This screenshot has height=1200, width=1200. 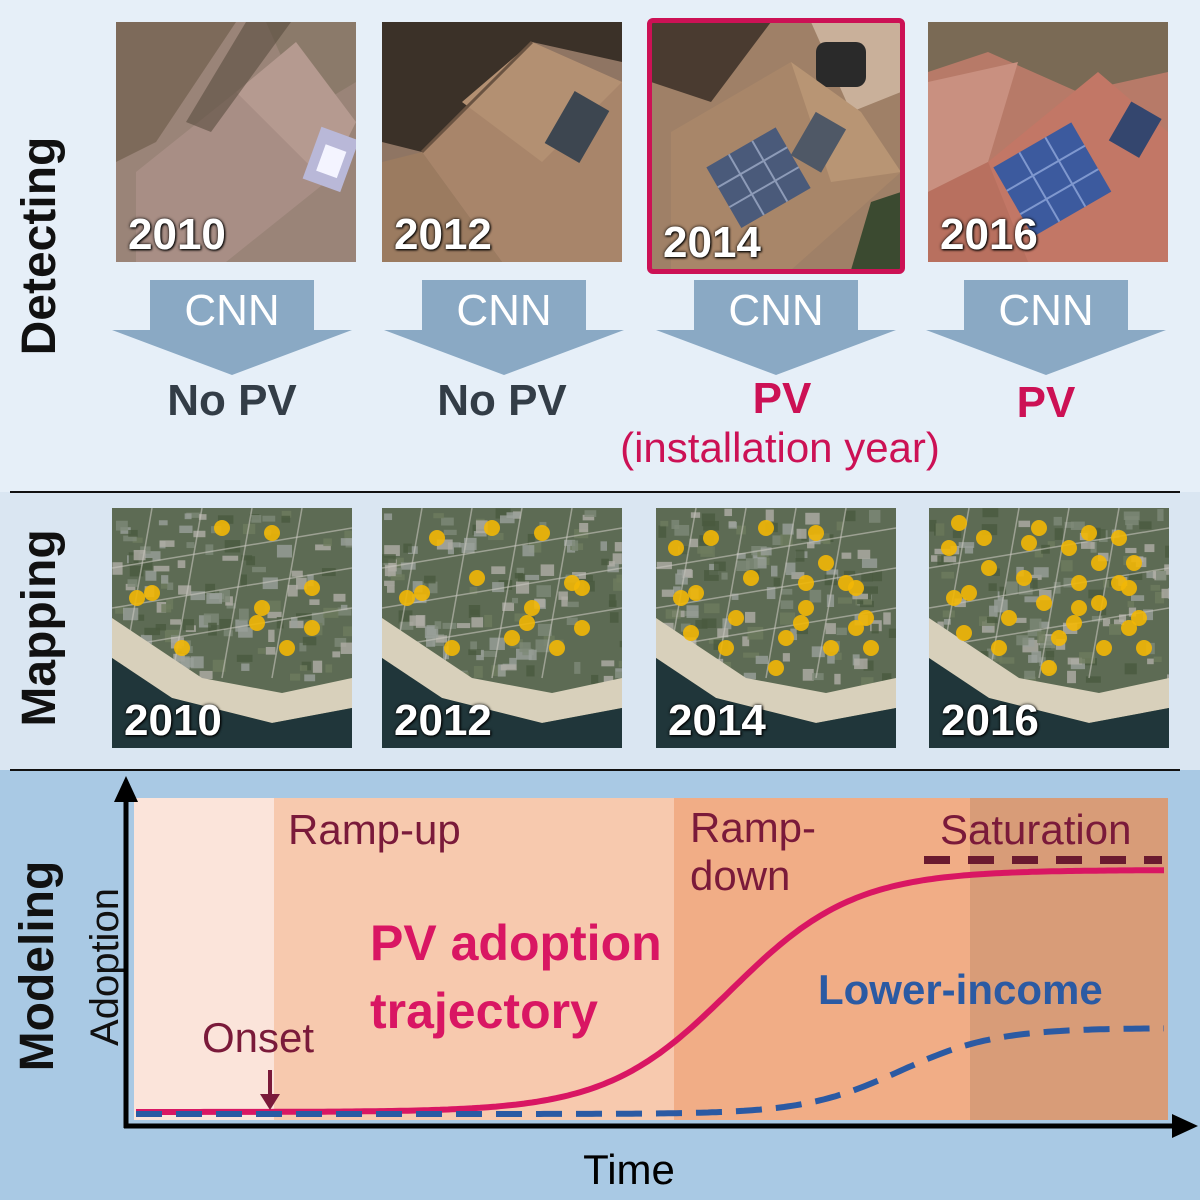 What do you see at coordinates (258, 1037) in the screenshot?
I see `onset-label: Onset` at bounding box center [258, 1037].